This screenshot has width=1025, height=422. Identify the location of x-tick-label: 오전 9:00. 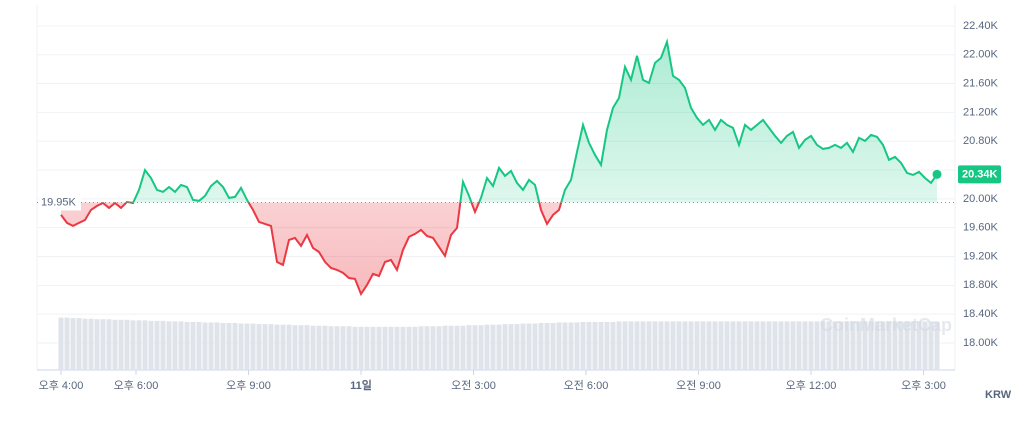
(698, 385).